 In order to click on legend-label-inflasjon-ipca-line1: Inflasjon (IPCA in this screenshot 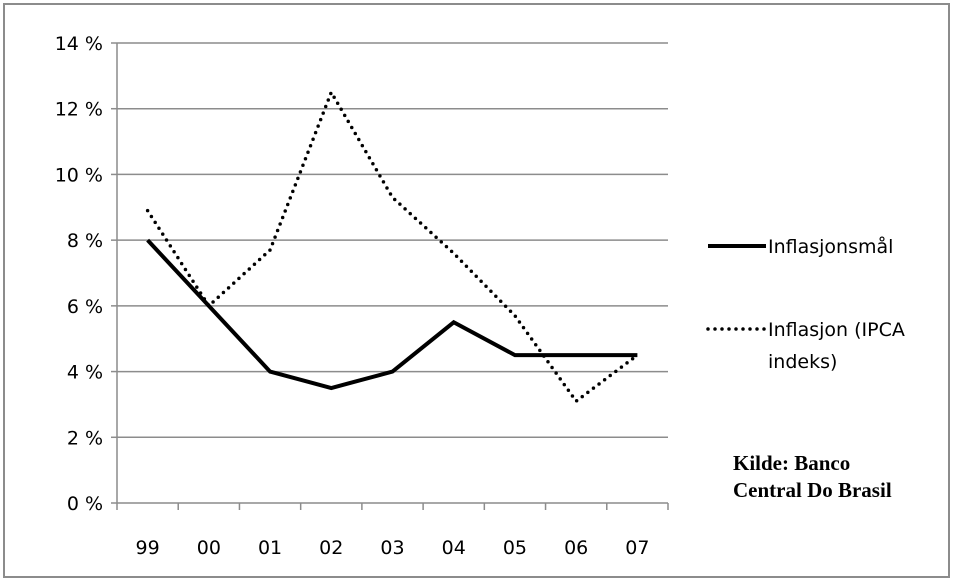, I will do `click(836, 330)`.